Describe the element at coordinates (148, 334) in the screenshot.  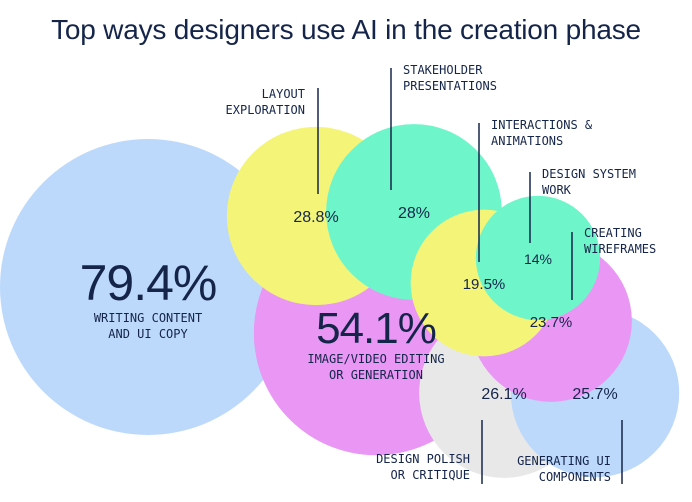
I see `bubble-category-line: AND UI COPY` at that location.